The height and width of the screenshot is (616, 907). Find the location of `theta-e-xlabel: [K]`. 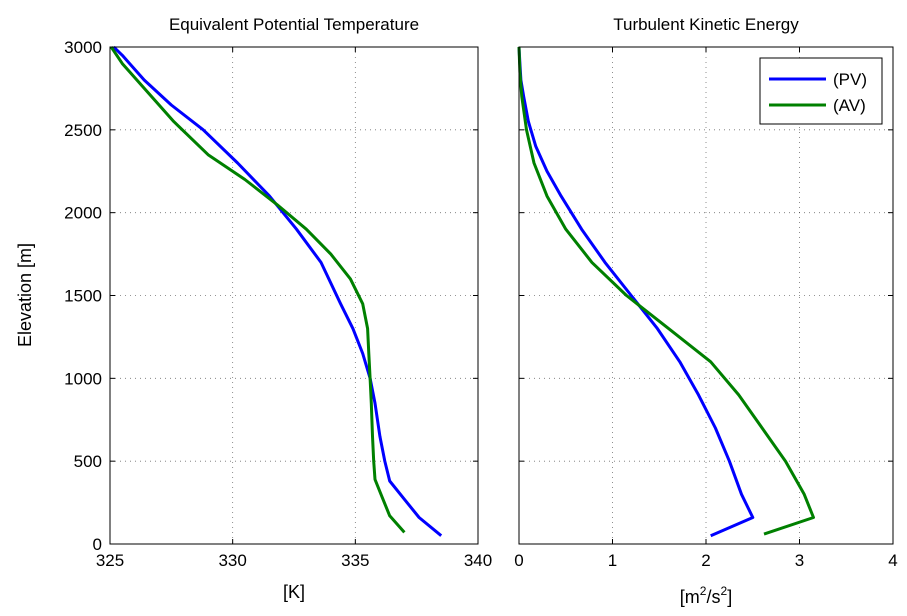

theta-e-xlabel: [K] is located at coordinates (294, 592).